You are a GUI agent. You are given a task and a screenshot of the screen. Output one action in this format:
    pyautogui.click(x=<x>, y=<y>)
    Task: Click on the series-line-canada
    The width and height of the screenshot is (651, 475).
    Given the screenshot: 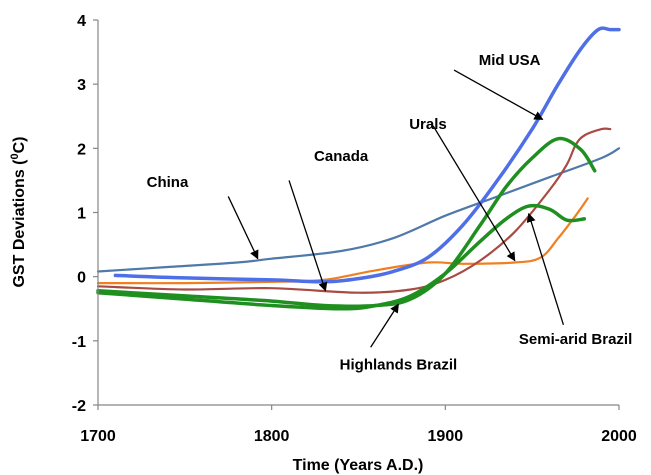 What is the action you would take?
    pyautogui.click(x=342, y=241)
    